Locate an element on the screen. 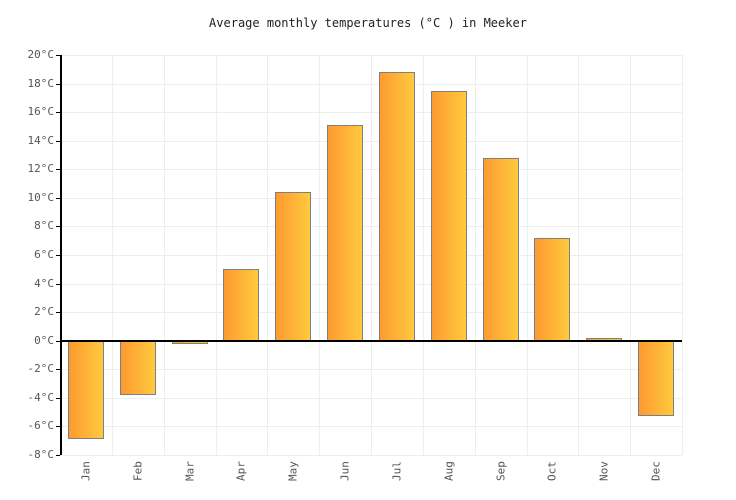 The height and width of the screenshot is (500, 736). y-axis-label: 10°C is located at coordinates (41, 197).